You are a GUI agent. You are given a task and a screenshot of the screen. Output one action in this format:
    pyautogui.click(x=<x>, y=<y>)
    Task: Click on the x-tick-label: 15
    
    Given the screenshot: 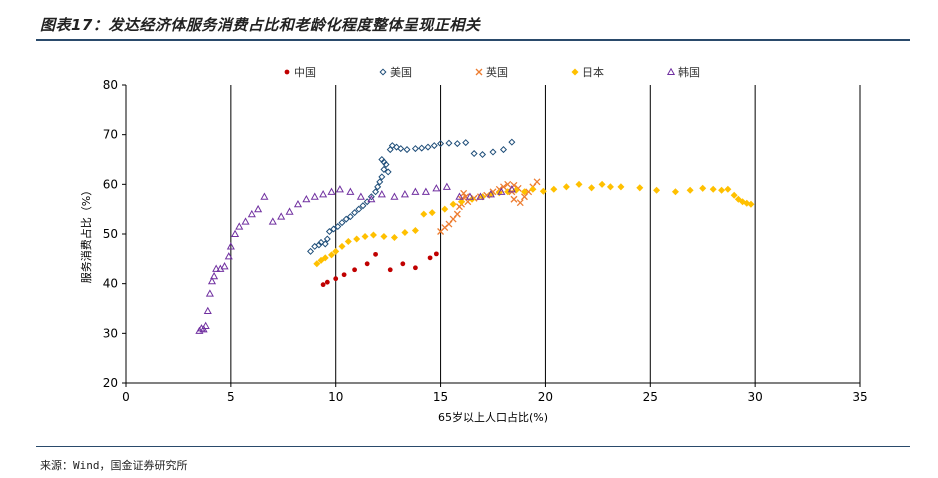 What is the action you would take?
    pyautogui.click(x=440, y=397)
    